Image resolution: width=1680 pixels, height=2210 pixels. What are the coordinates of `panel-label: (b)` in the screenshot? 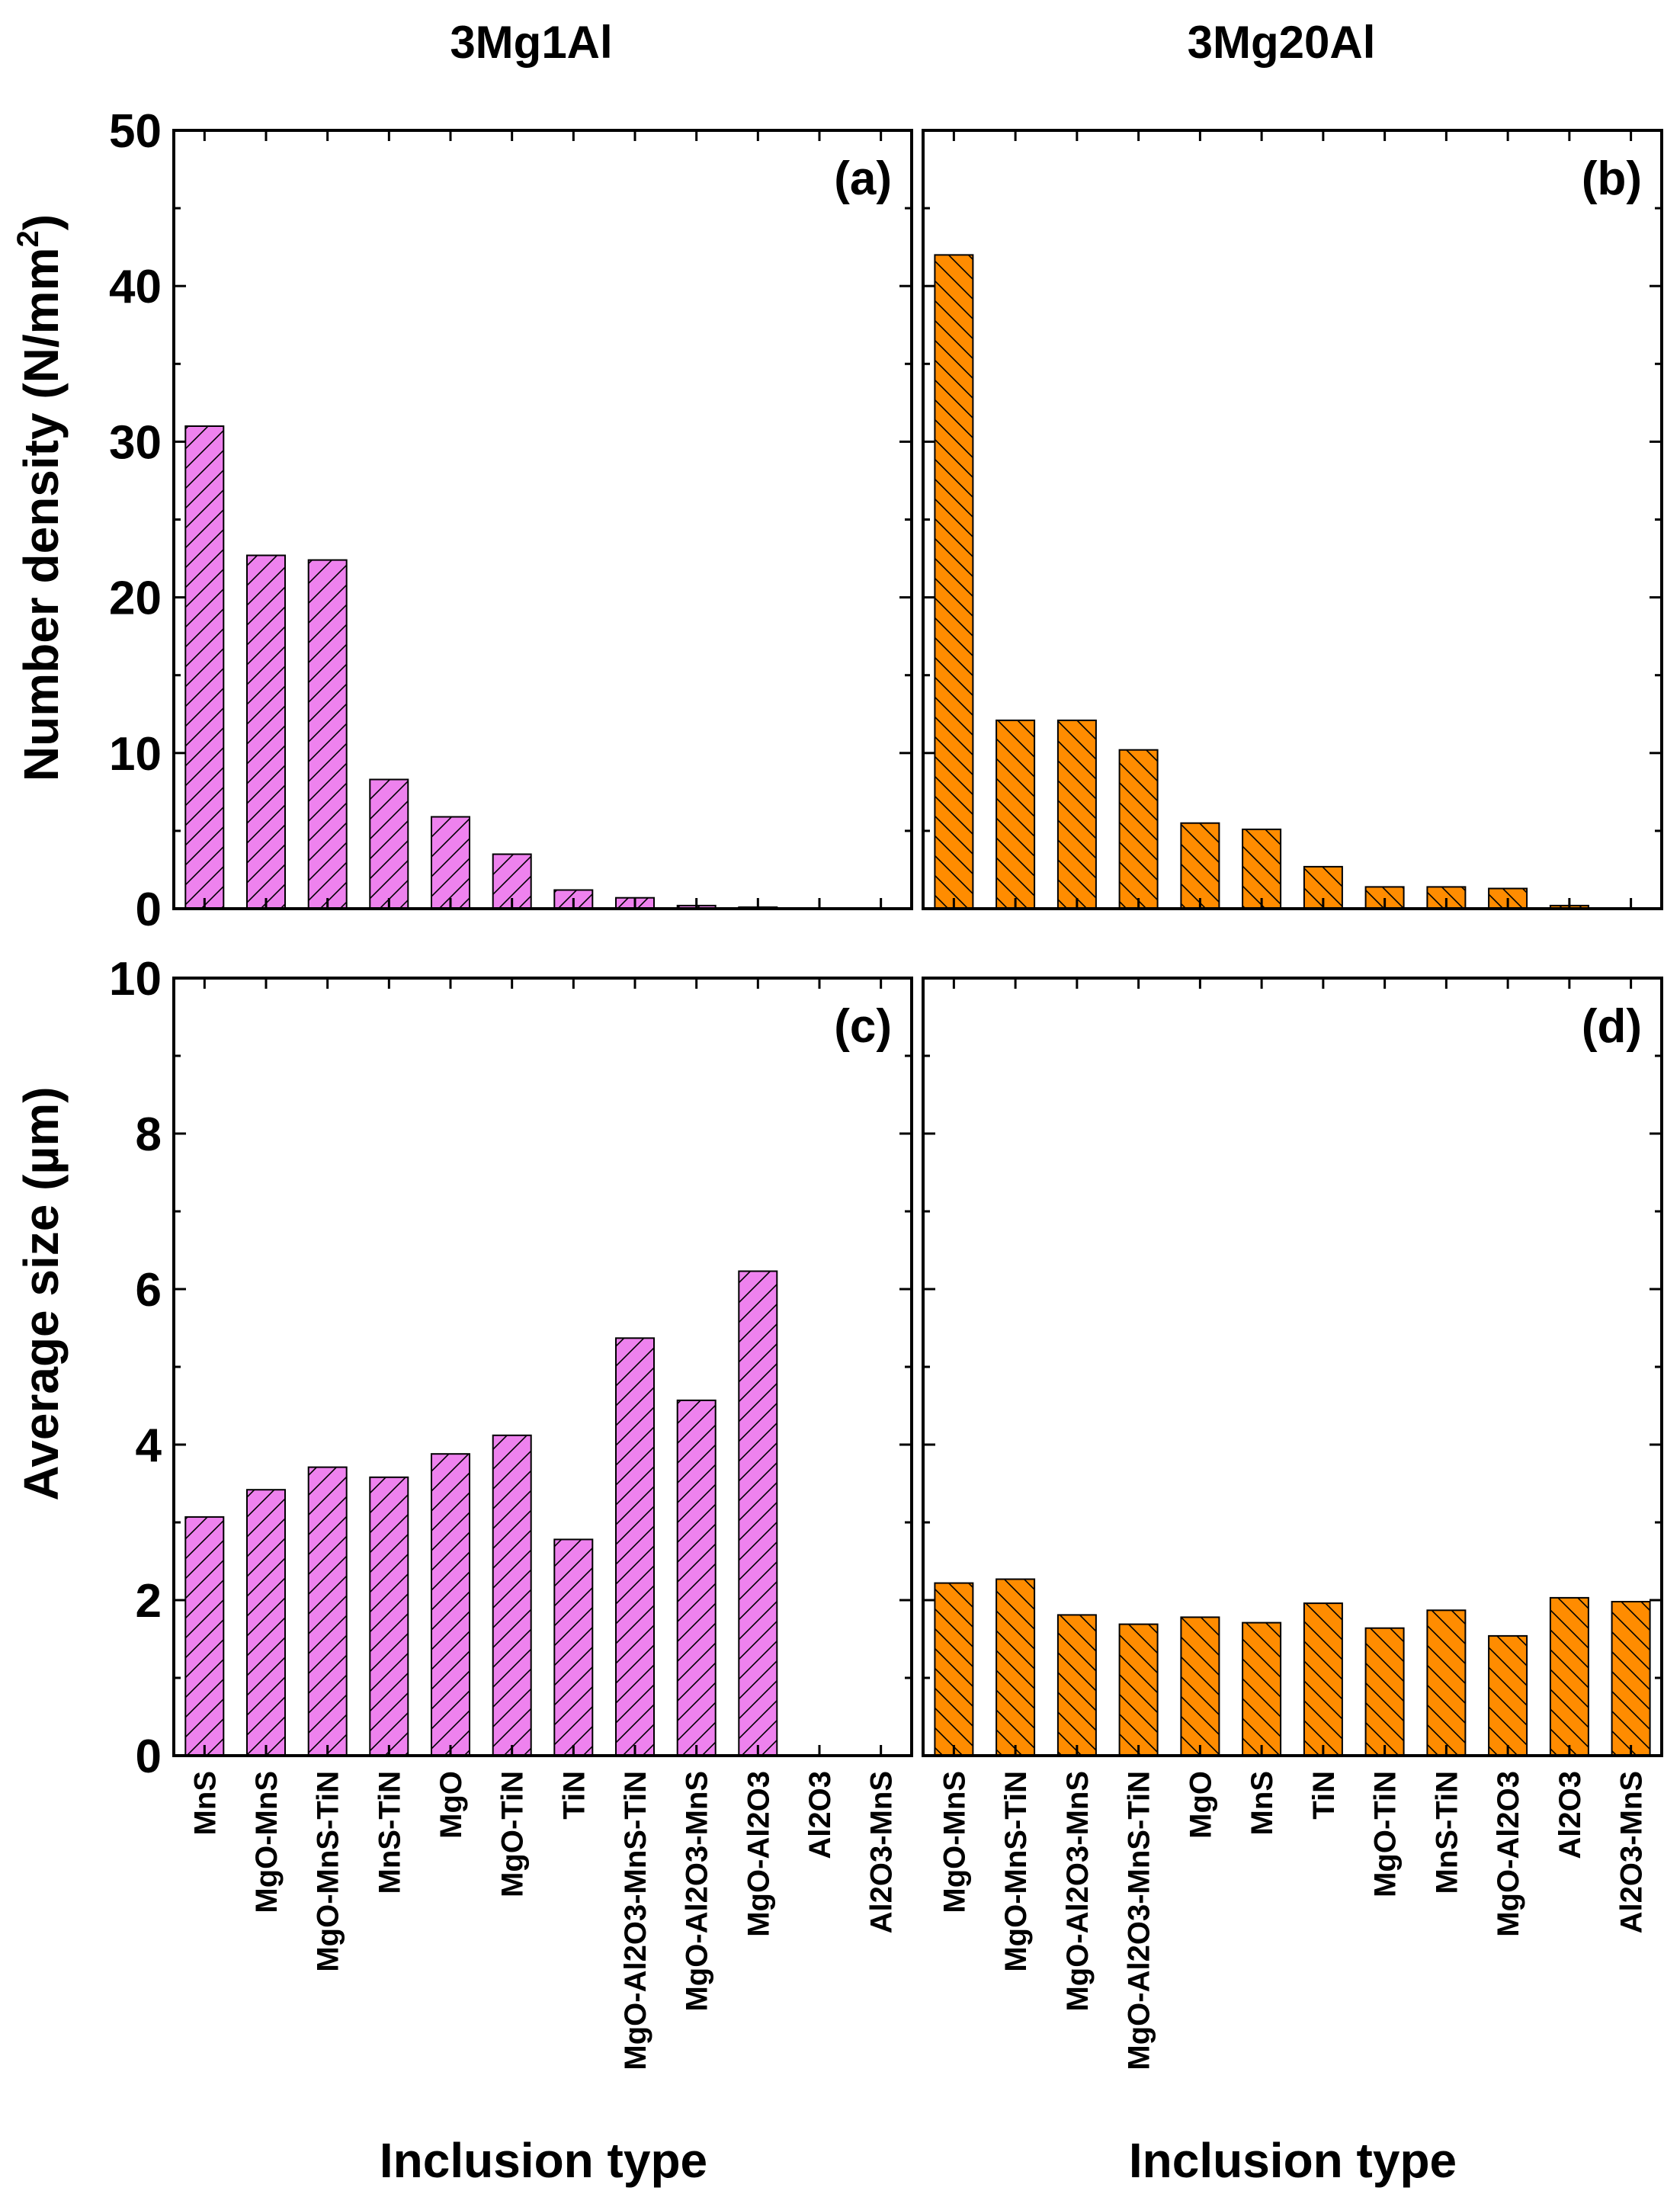 It's located at (1612, 178).